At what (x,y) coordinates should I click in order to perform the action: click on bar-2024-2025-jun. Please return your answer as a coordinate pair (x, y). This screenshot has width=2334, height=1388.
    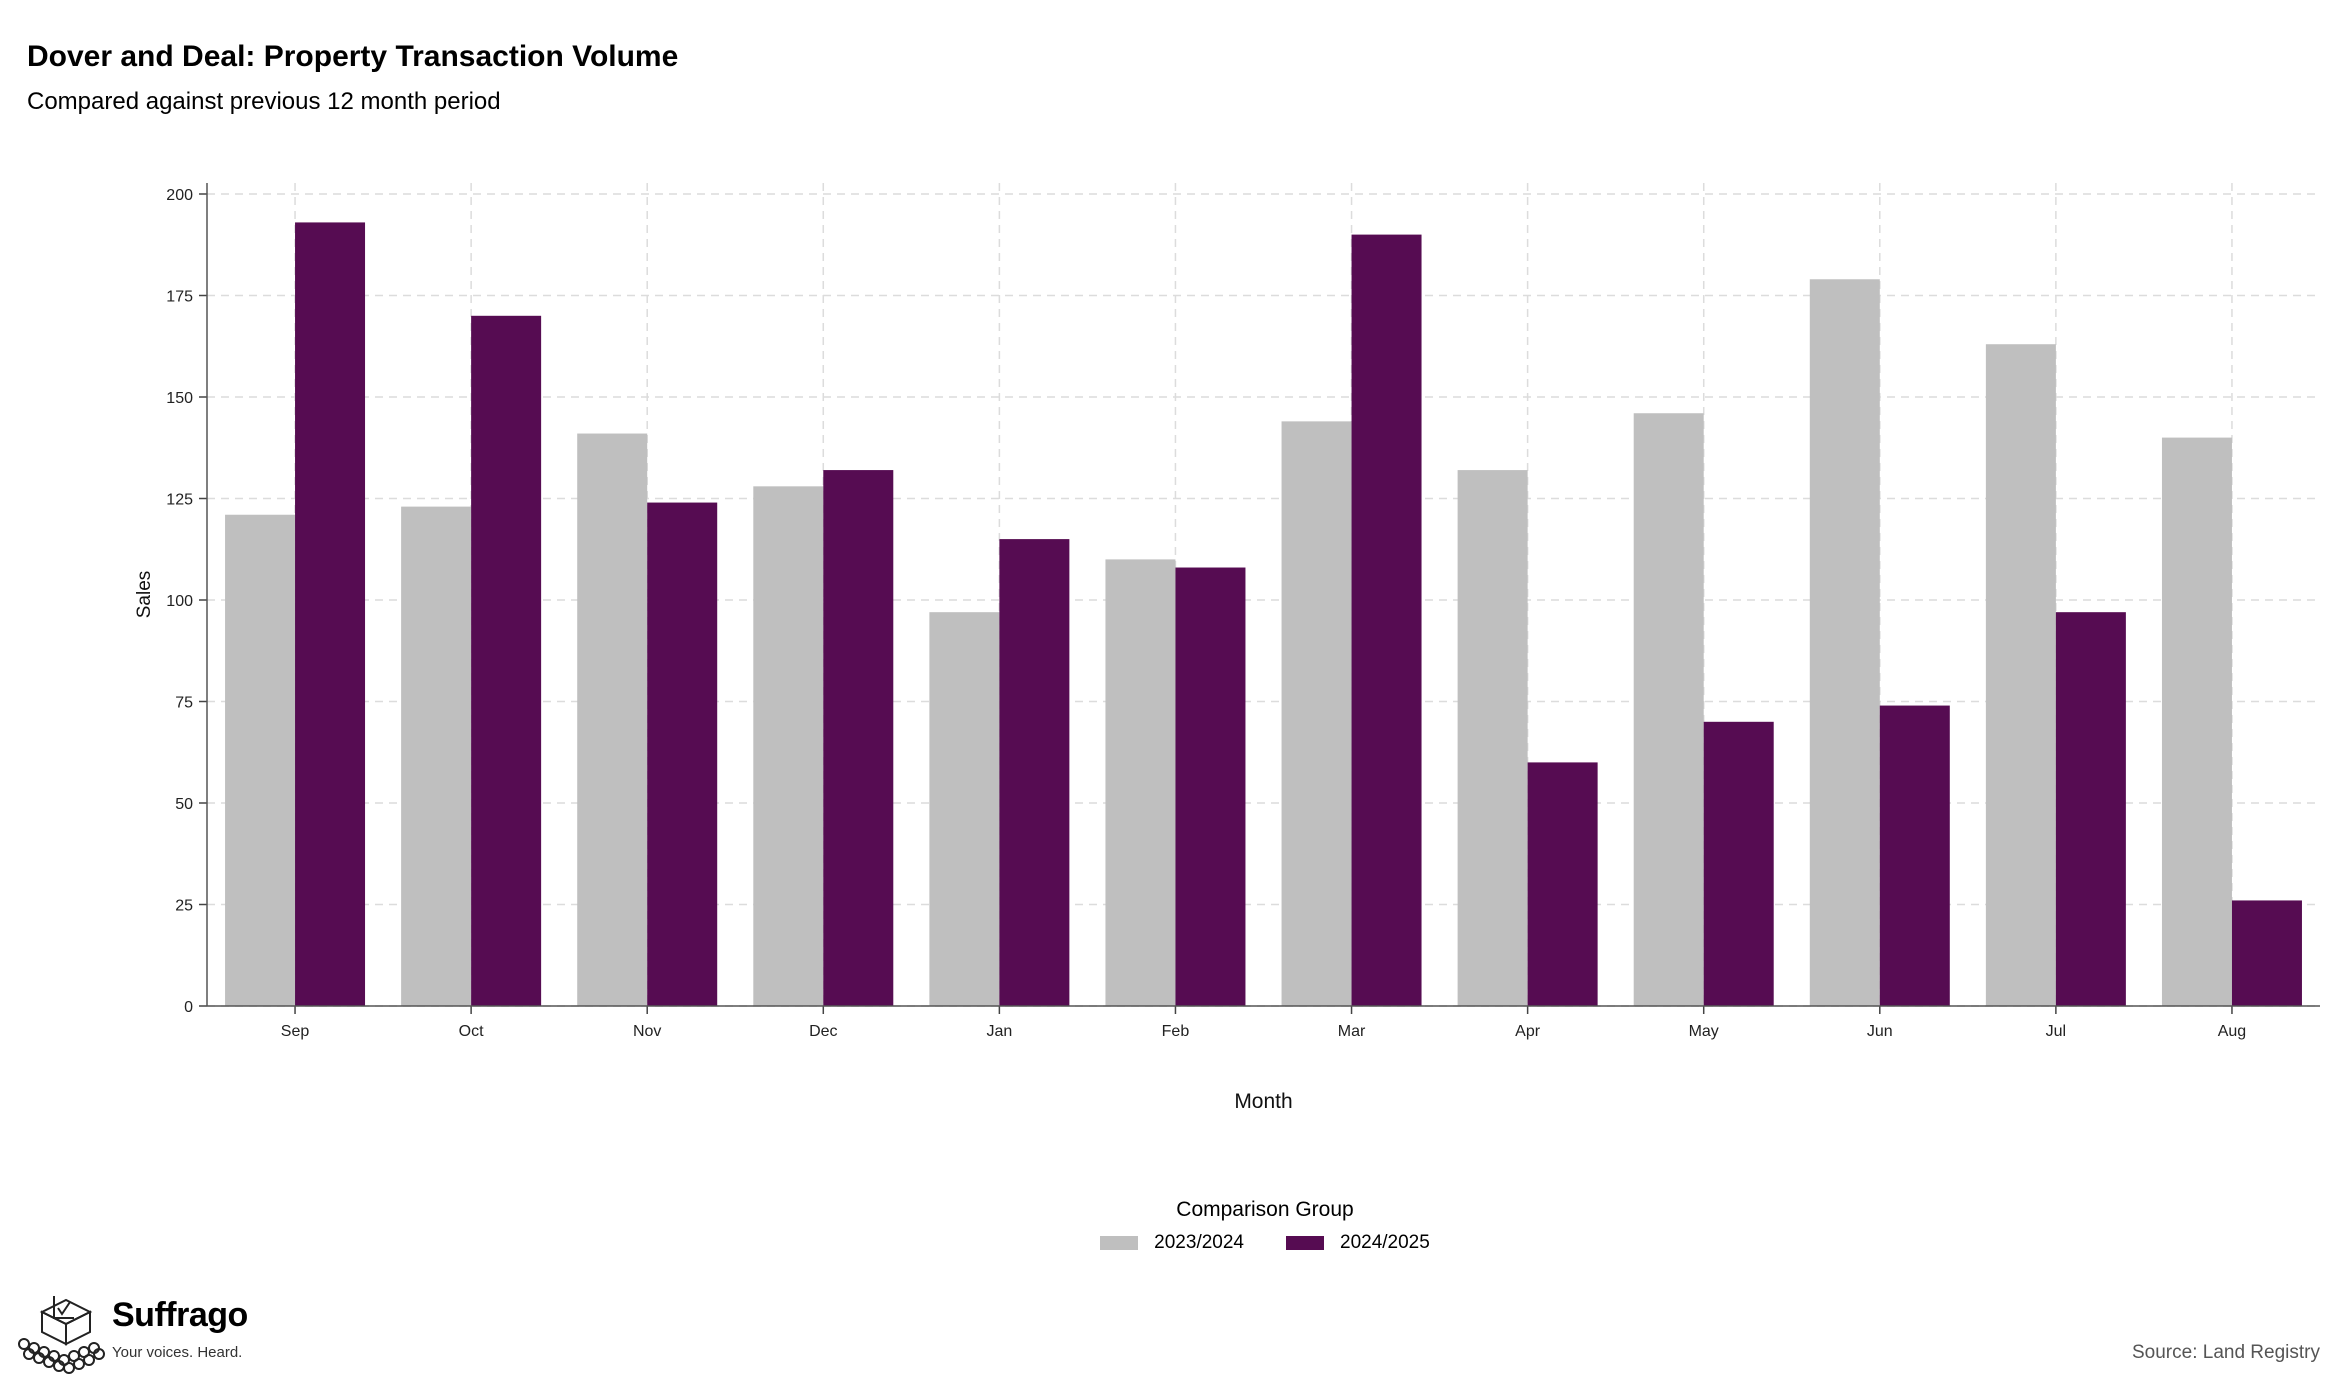
    Looking at the image, I should click on (1914, 855).